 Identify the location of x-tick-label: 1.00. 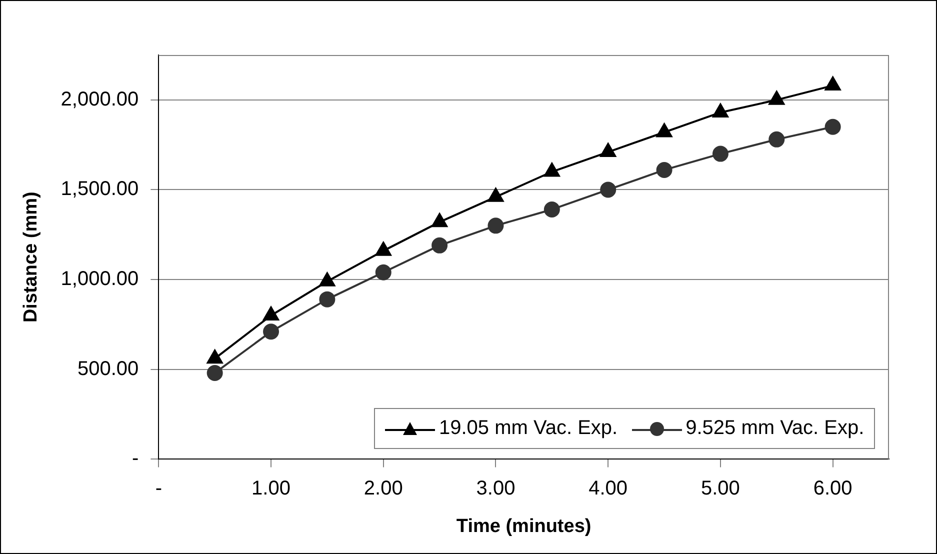
(271, 489).